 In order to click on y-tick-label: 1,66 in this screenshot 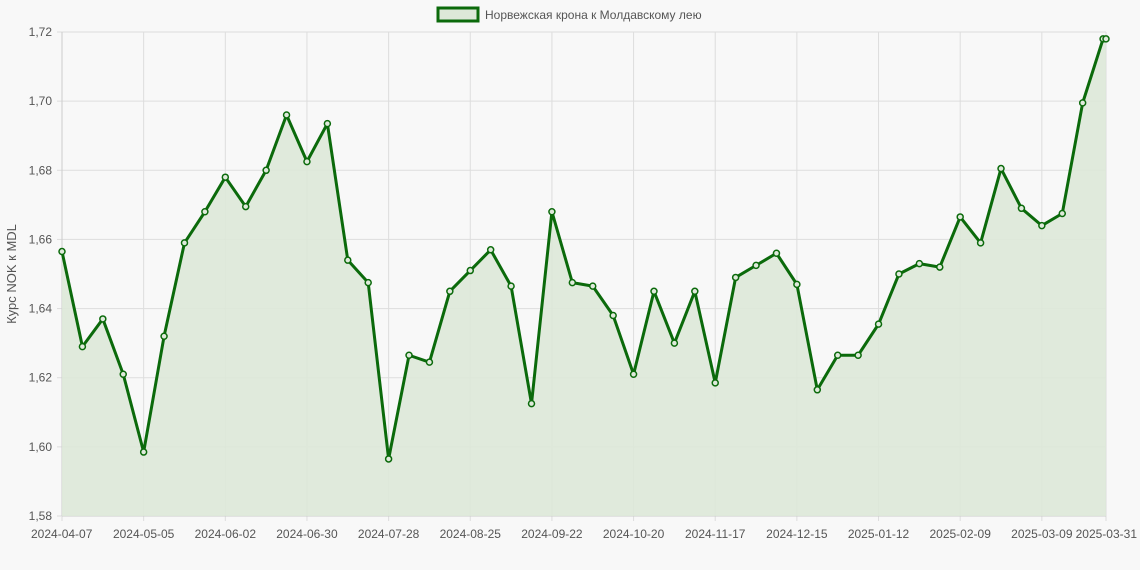, I will do `click(41, 239)`.